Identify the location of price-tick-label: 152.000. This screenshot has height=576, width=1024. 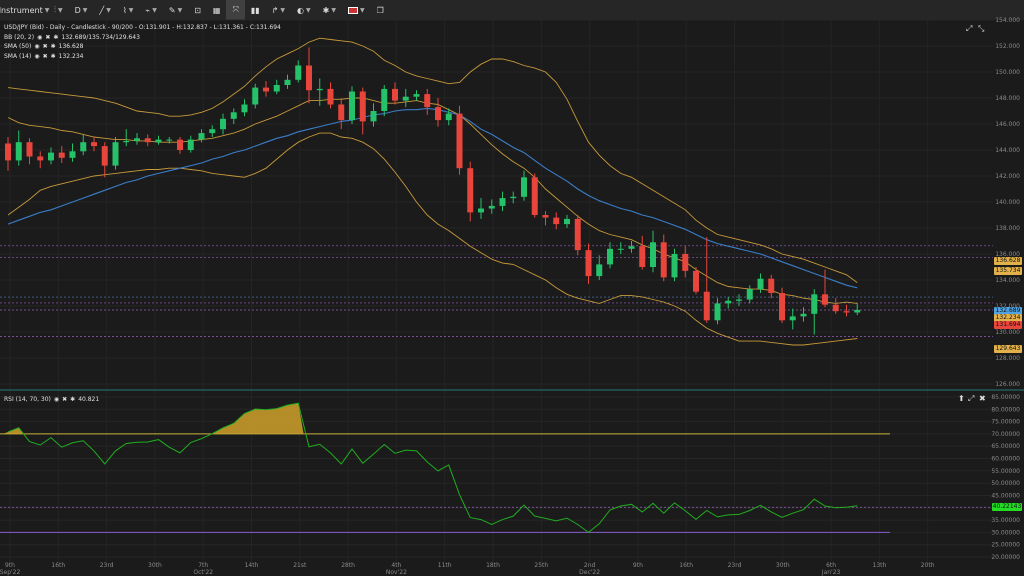
(1007, 46).